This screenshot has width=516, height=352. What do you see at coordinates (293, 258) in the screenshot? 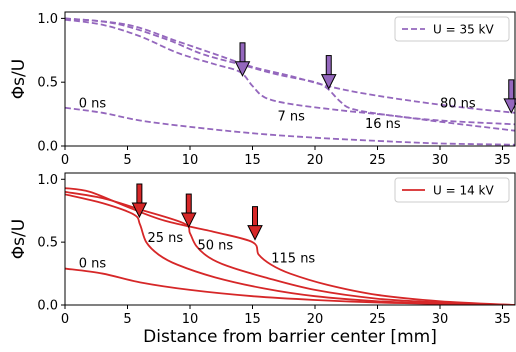
I see `series-annotation: 115 ns` at bounding box center [293, 258].